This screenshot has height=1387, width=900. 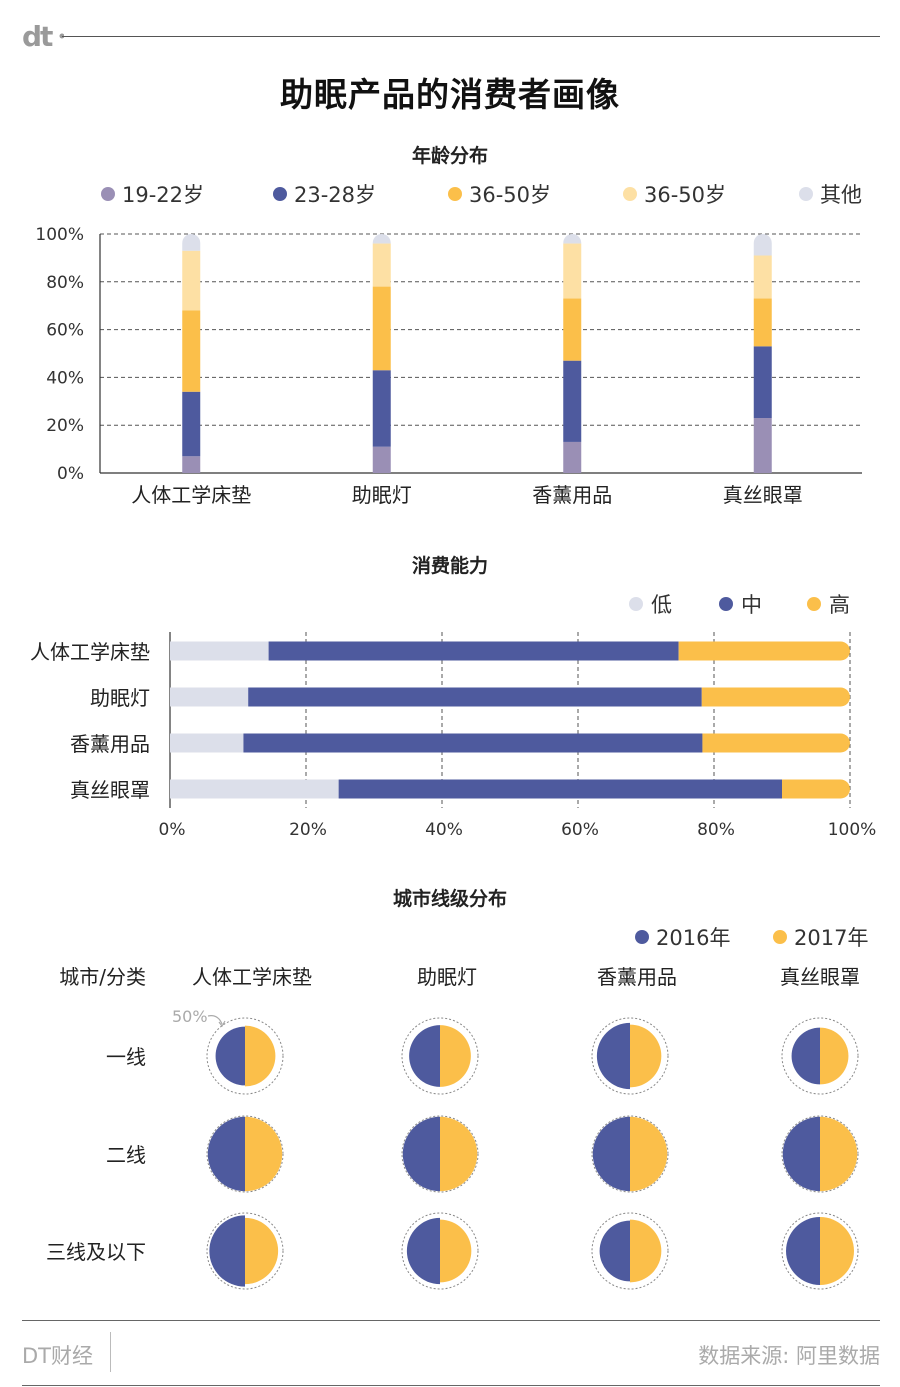 I want to click on age-y-tick: 60%, so click(x=65, y=331).